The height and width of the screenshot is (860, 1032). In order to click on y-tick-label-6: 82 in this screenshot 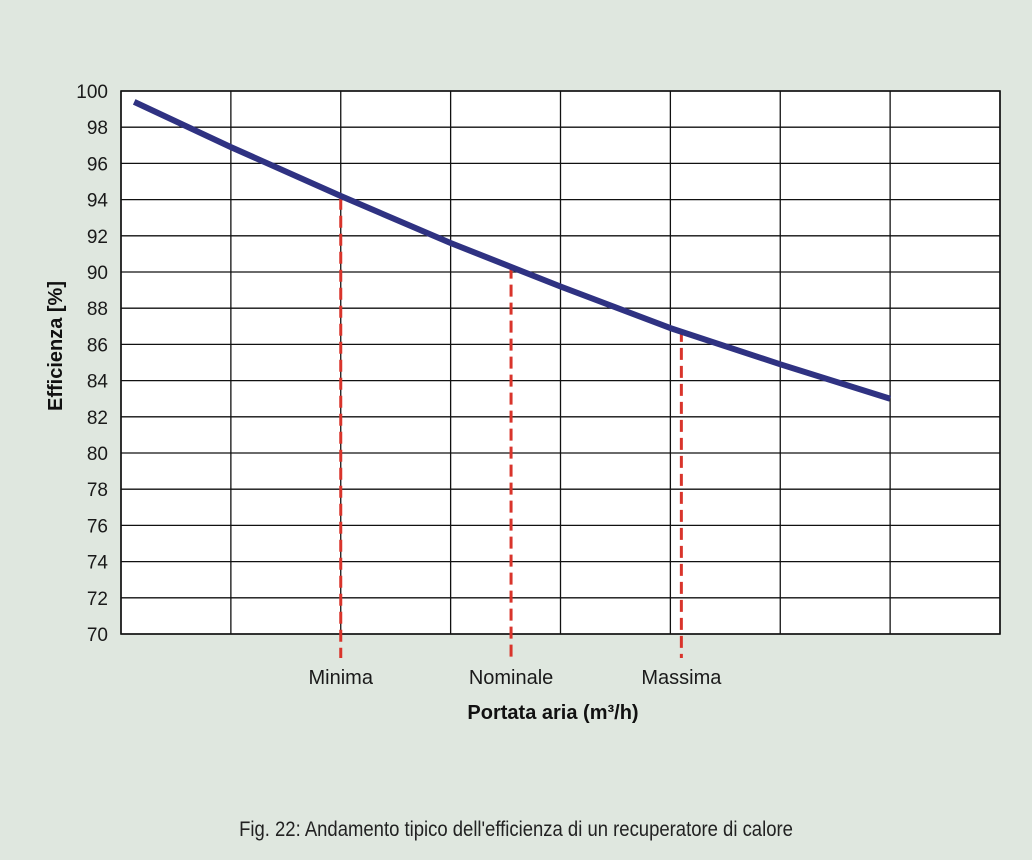, I will do `click(97, 418)`.